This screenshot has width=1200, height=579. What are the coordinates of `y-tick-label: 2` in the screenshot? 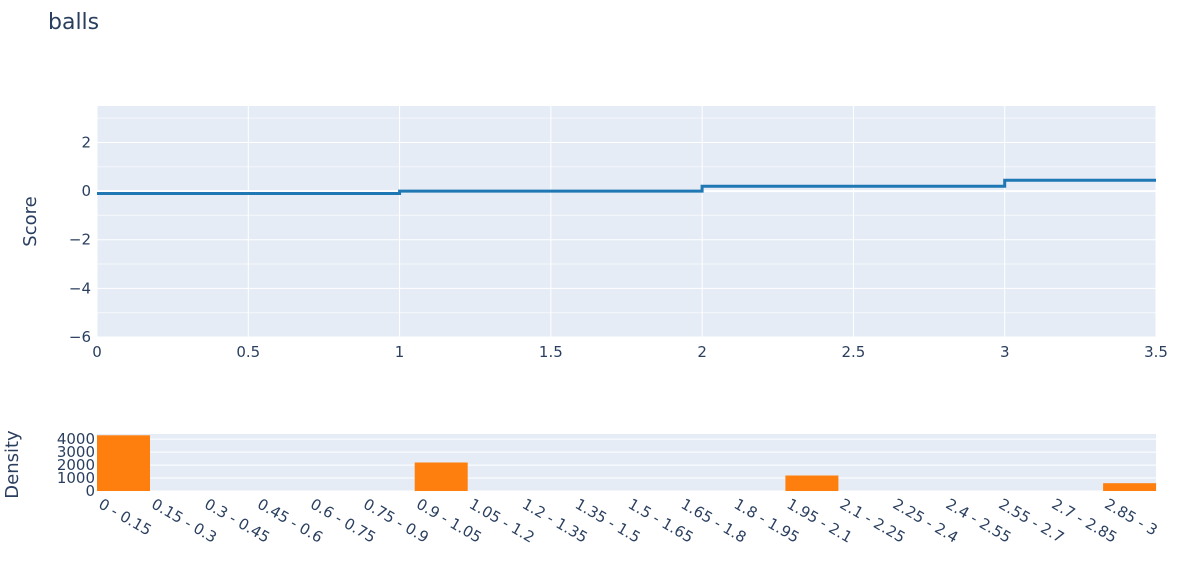 It's located at (86, 142).